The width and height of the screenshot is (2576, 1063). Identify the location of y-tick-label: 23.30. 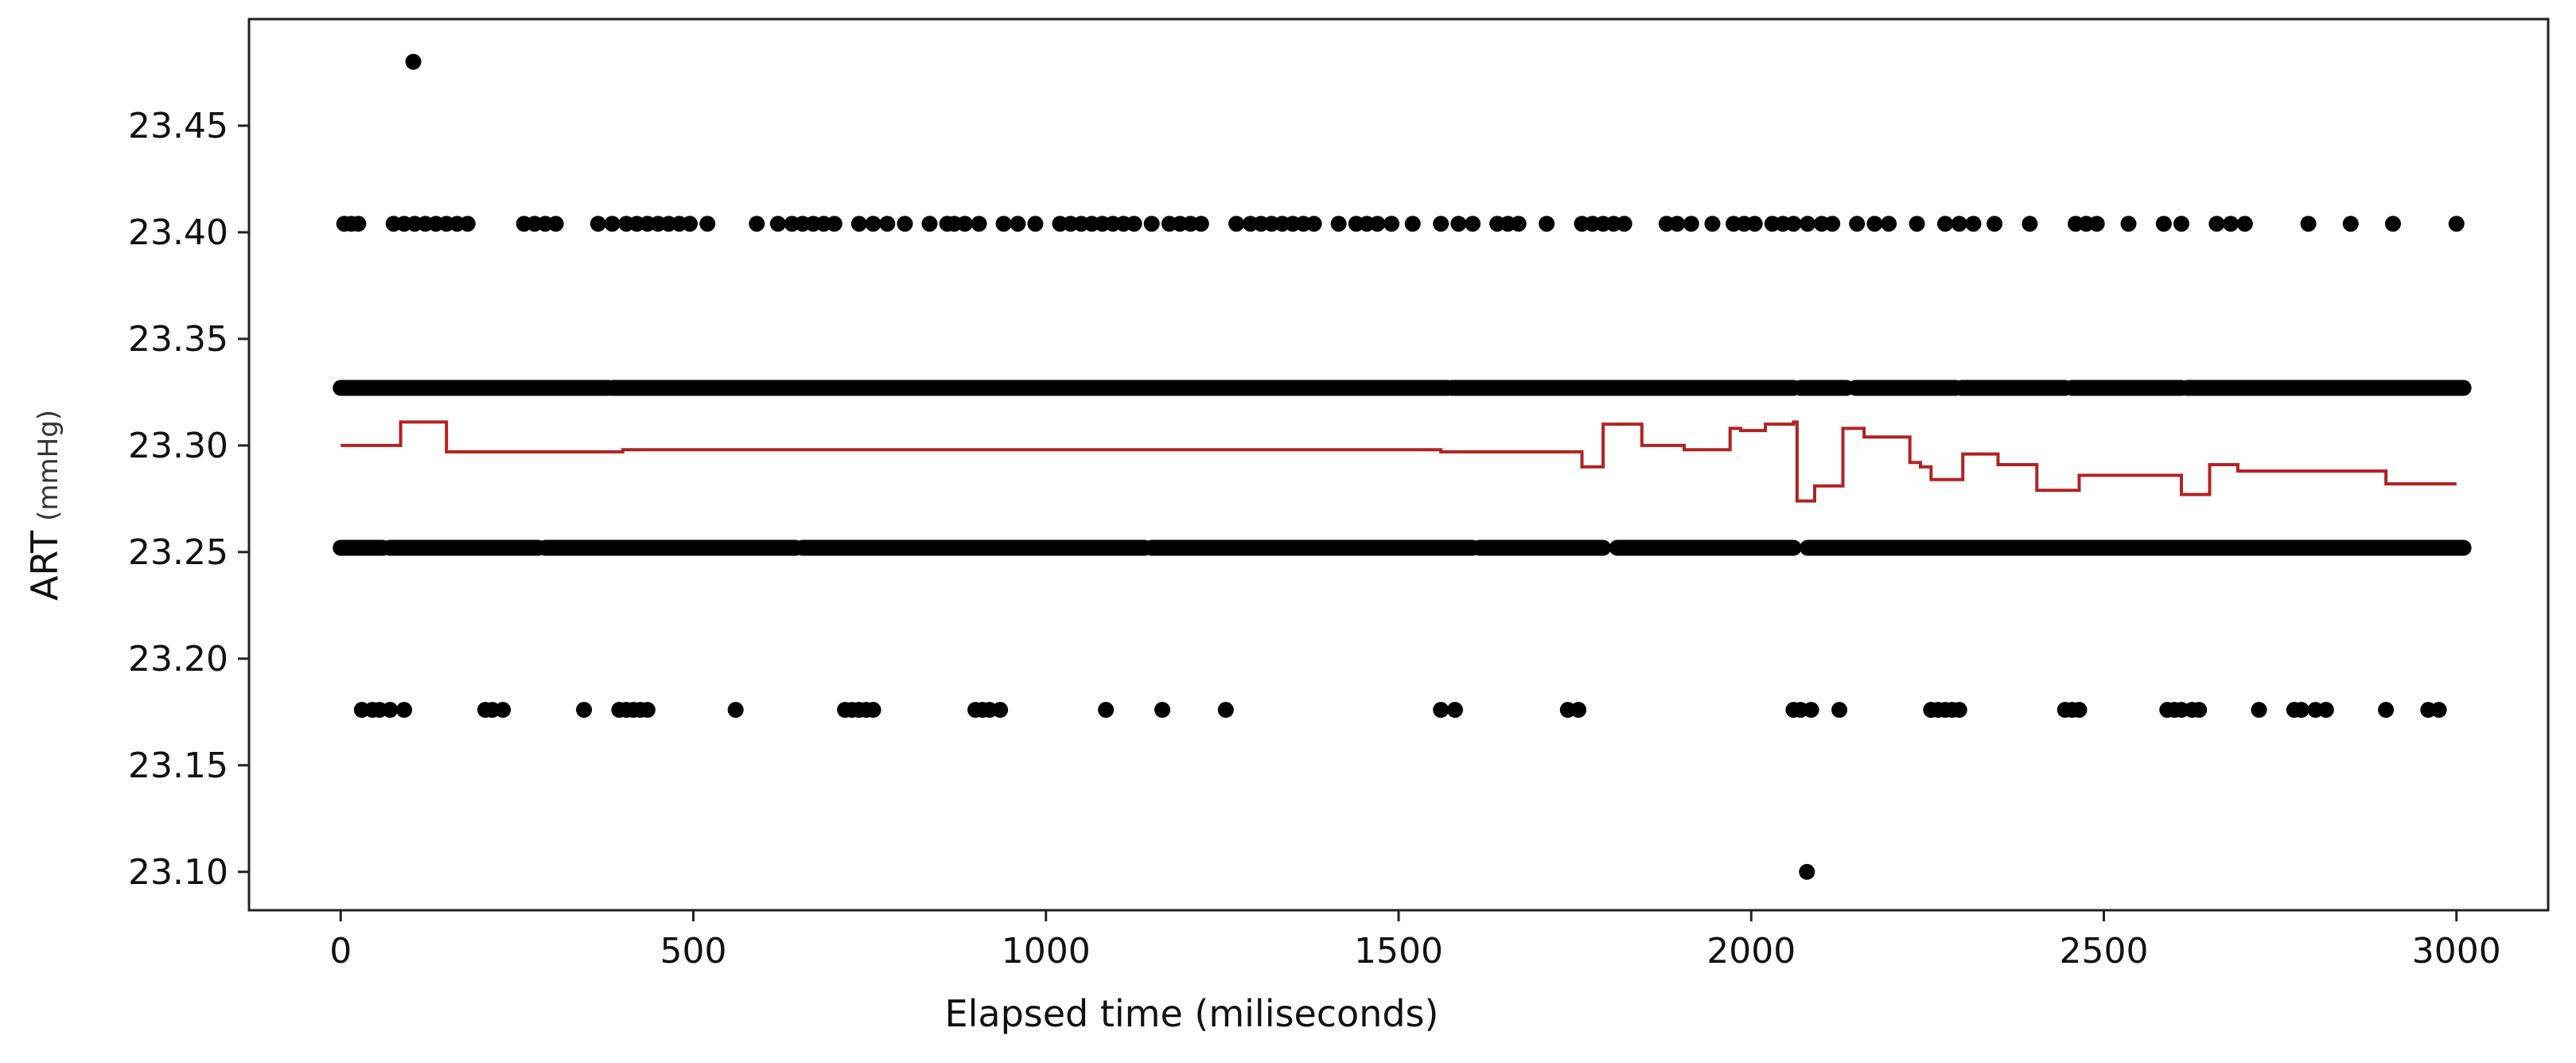
(178, 446).